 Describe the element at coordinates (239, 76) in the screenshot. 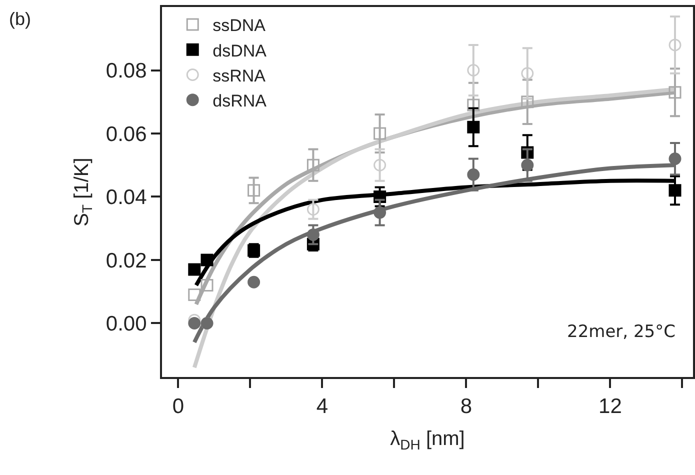

I see `legend-label: ssRNA` at that location.